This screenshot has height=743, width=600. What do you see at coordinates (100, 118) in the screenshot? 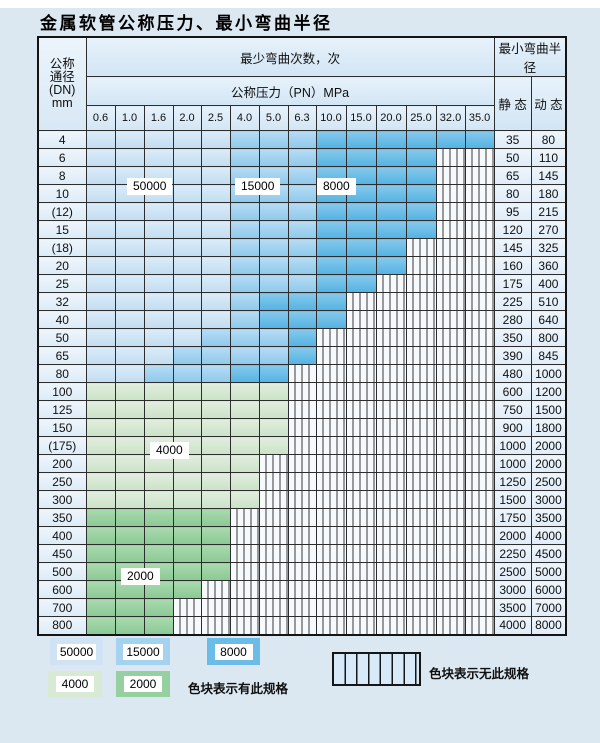
I see `pressure-tick: 0.6` at bounding box center [100, 118].